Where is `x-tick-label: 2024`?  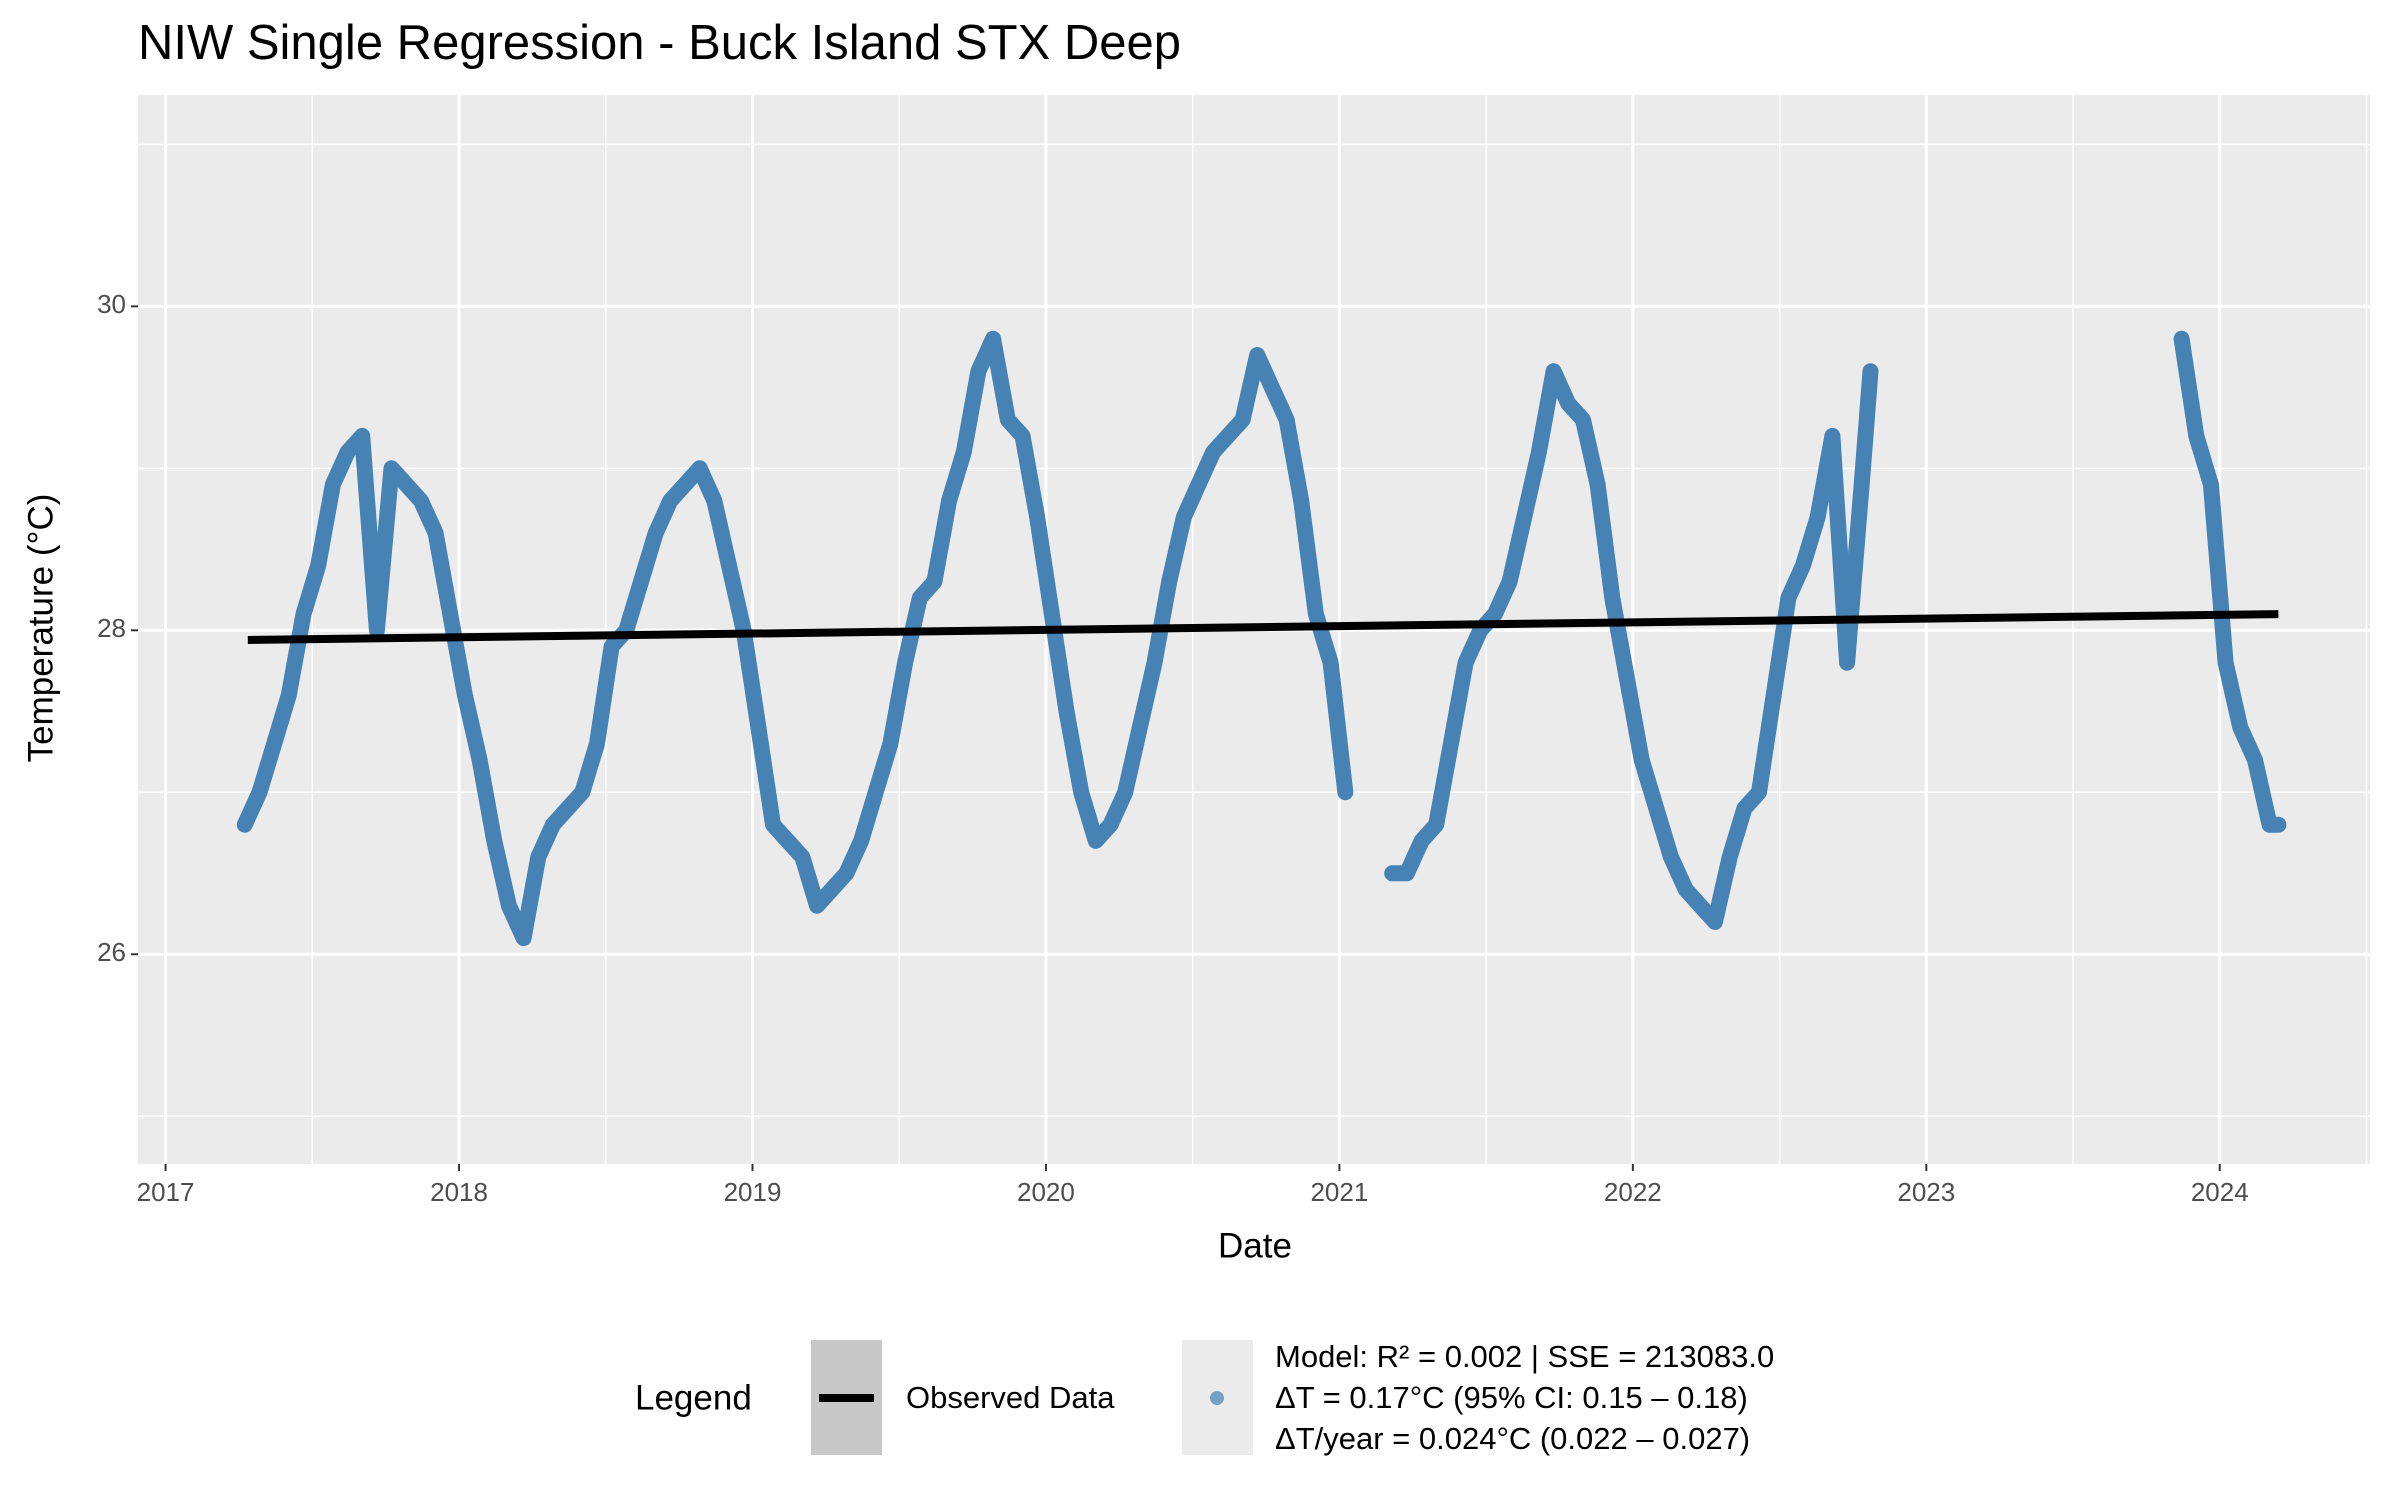
x-tick-label: 2024 is located at coordinates (2220, 1192).